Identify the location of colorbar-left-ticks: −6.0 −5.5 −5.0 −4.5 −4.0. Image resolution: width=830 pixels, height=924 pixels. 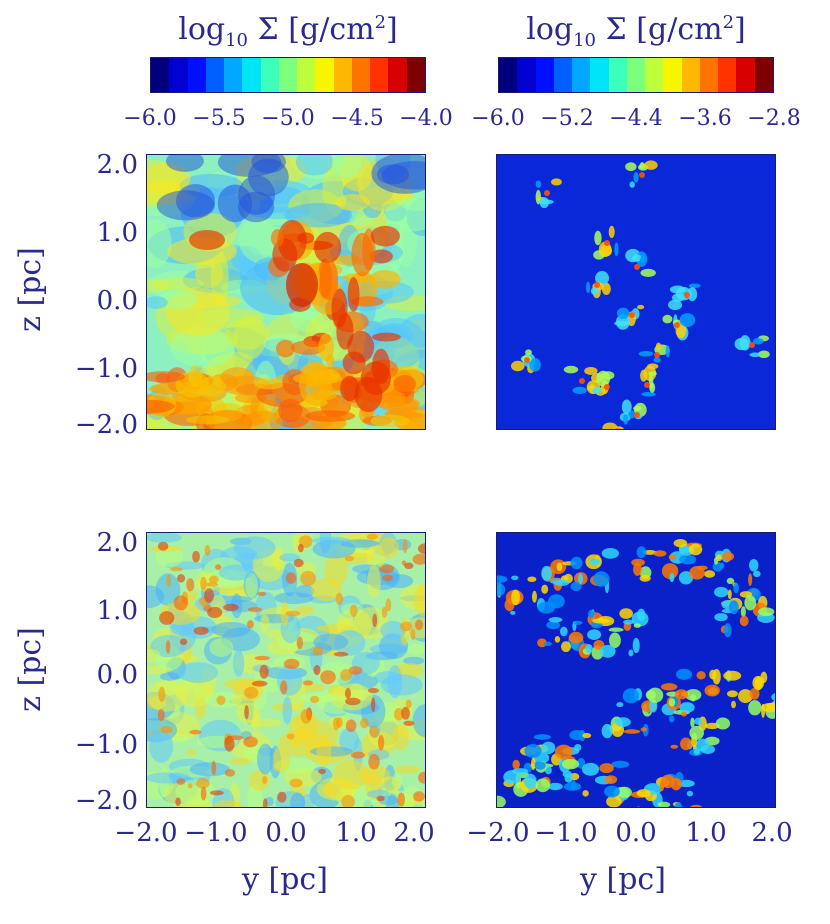
(287, 121).